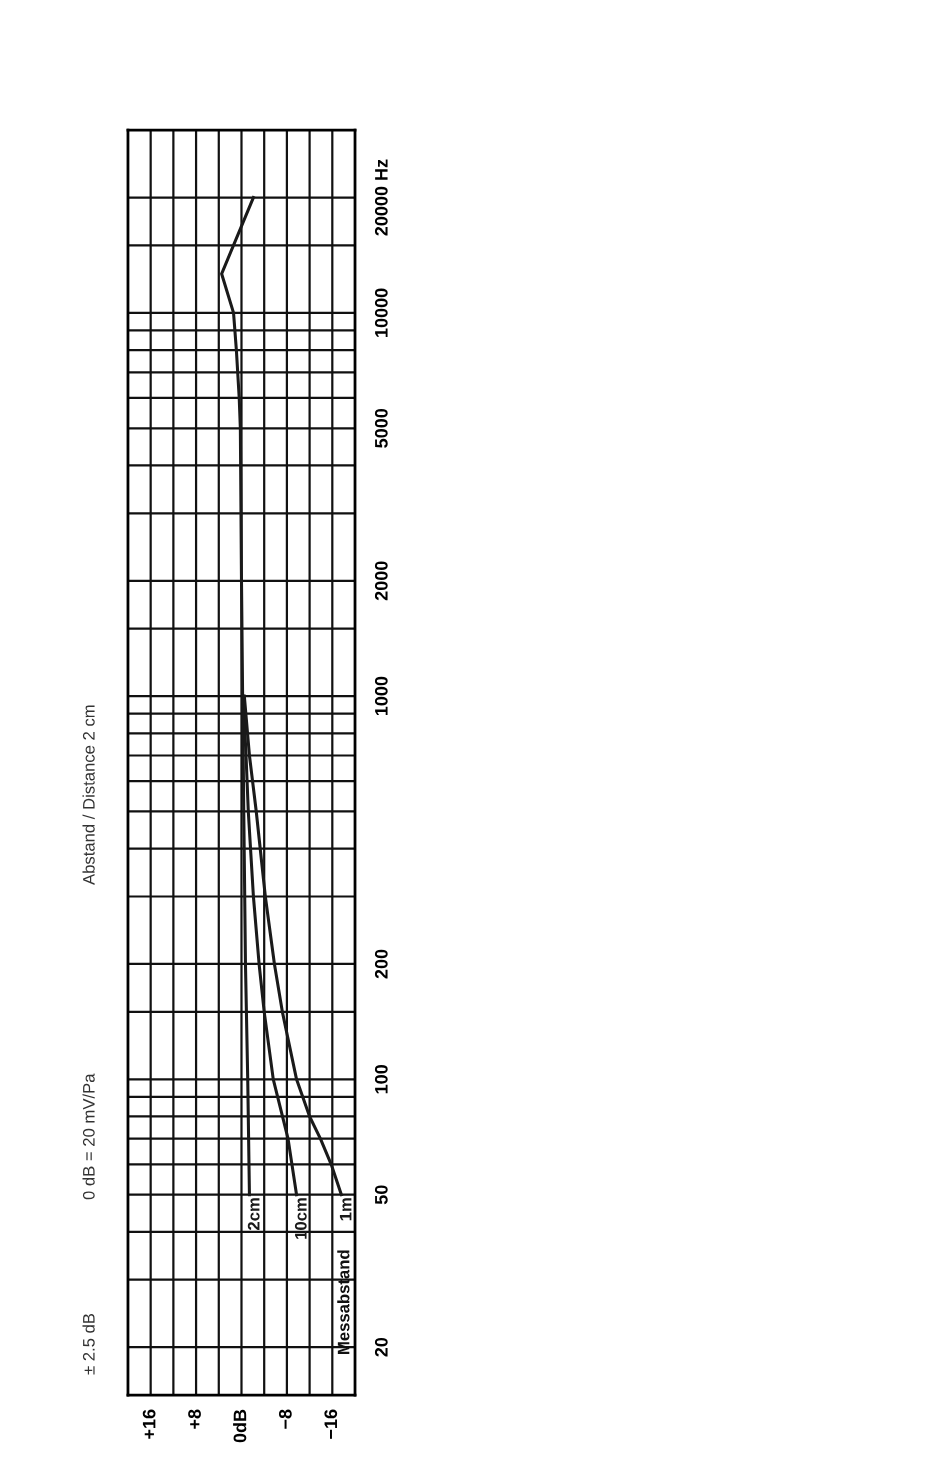 This screenshot has height=1475, width=950. What do you see at coordinates (194, 1419) in the screenshot?
I see `x-tick-label: +8` at bounding box center [194, 1419].